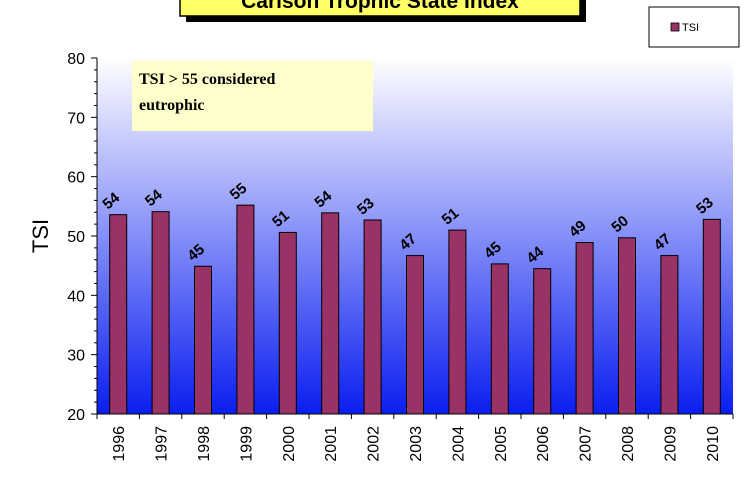 This screenshot has width=749, height=491. Describe the element at coordinates (501, 444) in the screenshot. I see `x-tick-label: 2005` at that location.